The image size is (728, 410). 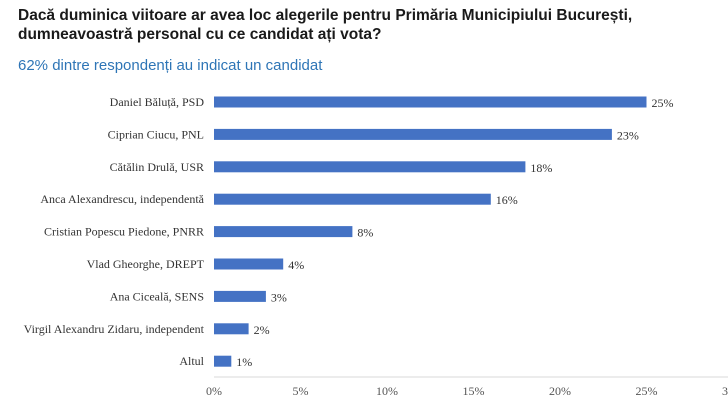 What do you see at coordinates (365, 233) in the screenshot?
I see `value-label: 8%` at bounding box center [365, 233].